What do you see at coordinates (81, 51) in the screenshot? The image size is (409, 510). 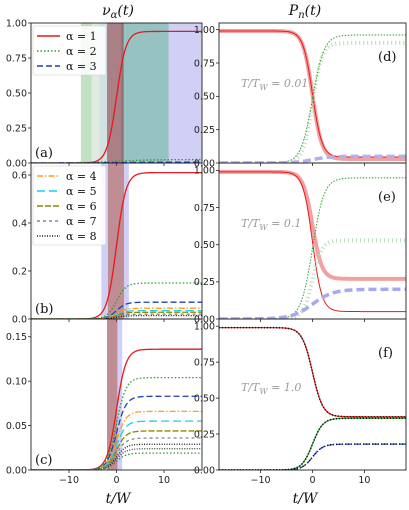 I see `legend-label: α = 2` at bounding box center [81, 51].